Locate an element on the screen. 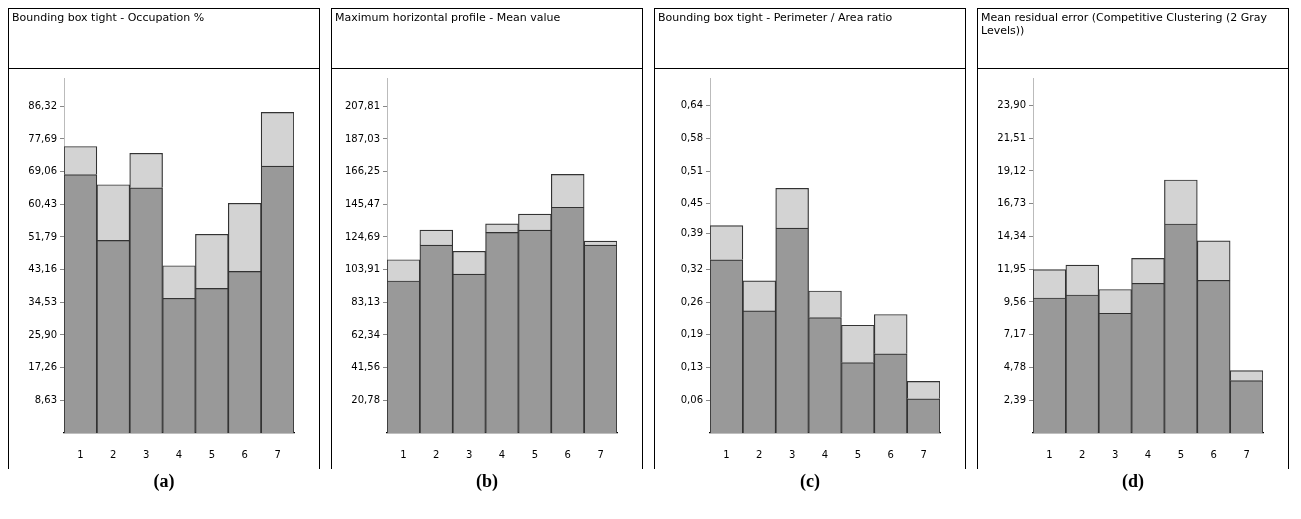  y-tick-label: 86,32 is located at coordinates (42, 105).